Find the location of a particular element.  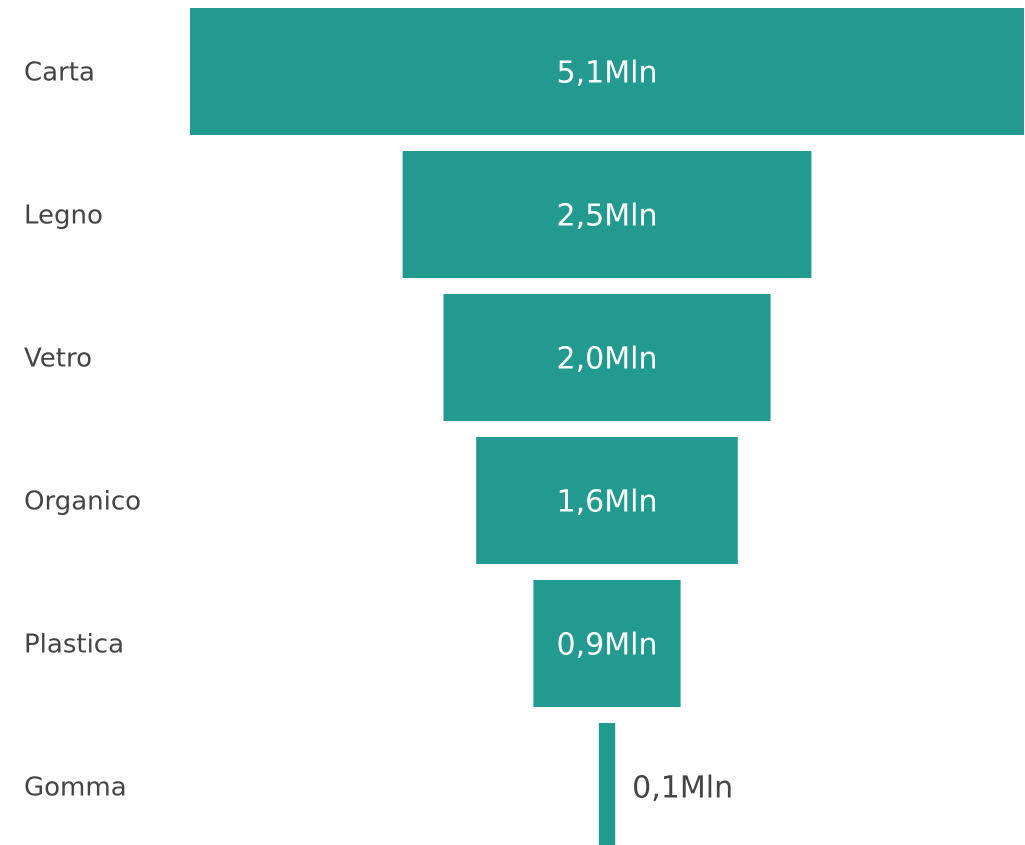

value-label-plastica: 0,9Mln is located at coordinates (607, 645).